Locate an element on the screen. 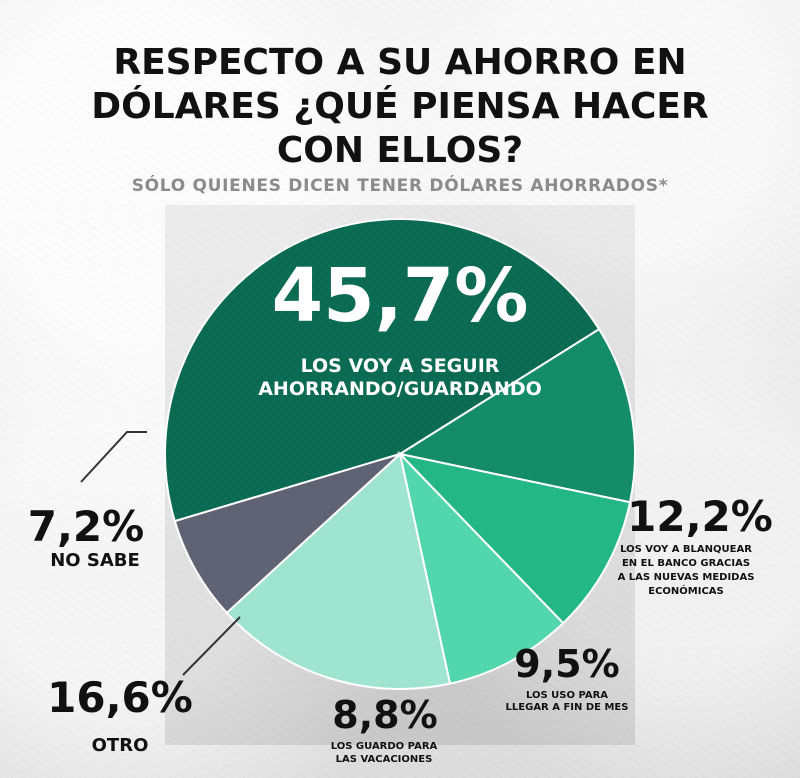 This screenshot has height=778, width=800. slice-value-label: 45,7% is located at coordinates (400, 296).